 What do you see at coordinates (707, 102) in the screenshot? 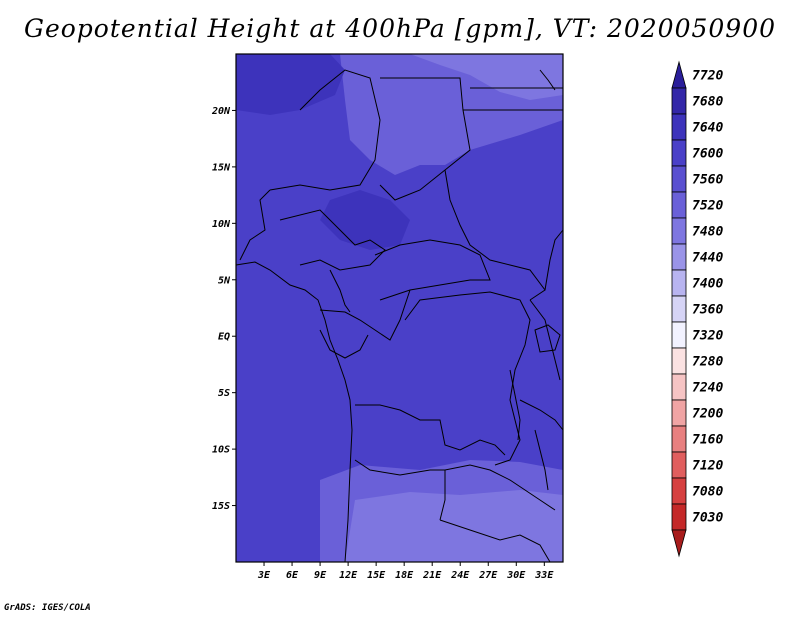
I see `colorbar-label: 7680` at bounding box center [707, 102].